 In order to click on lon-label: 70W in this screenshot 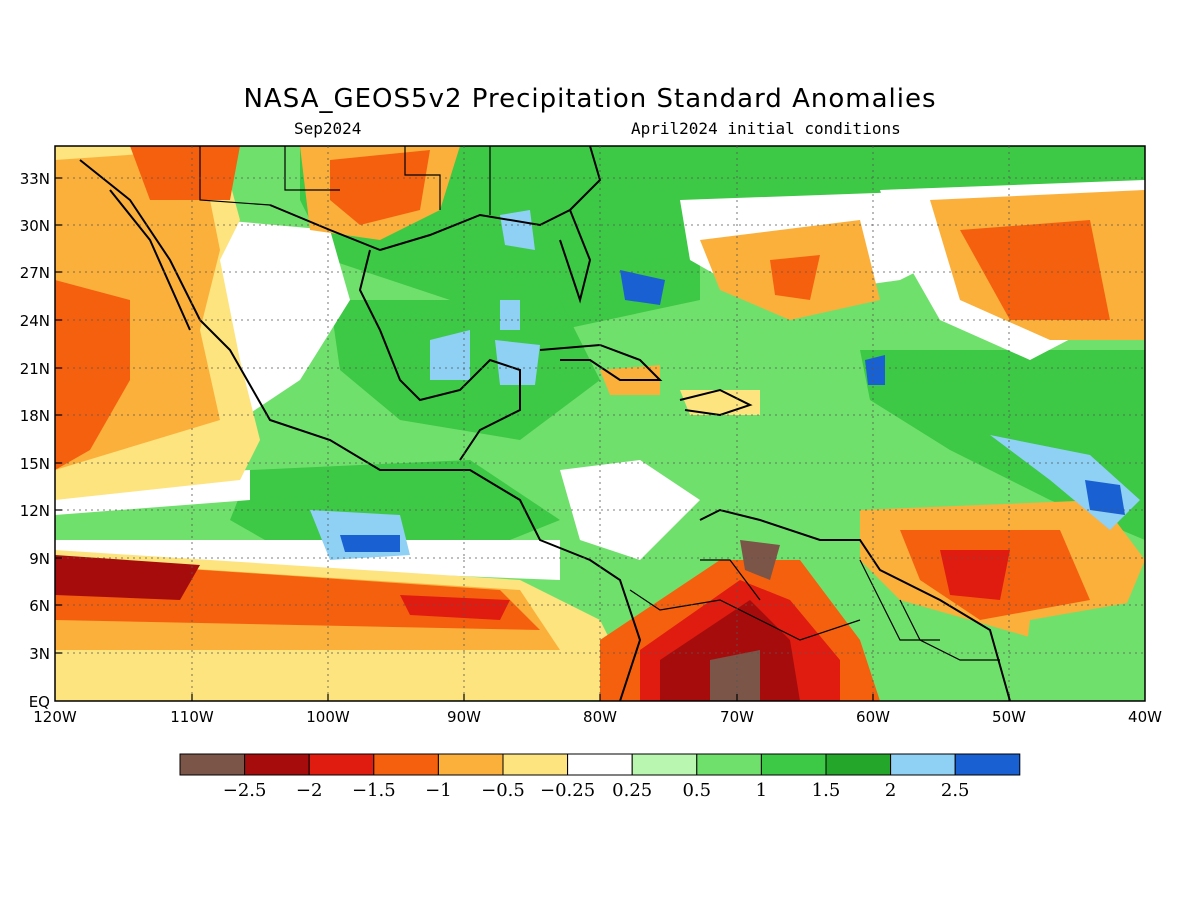, I will do `click(737, 717)`.